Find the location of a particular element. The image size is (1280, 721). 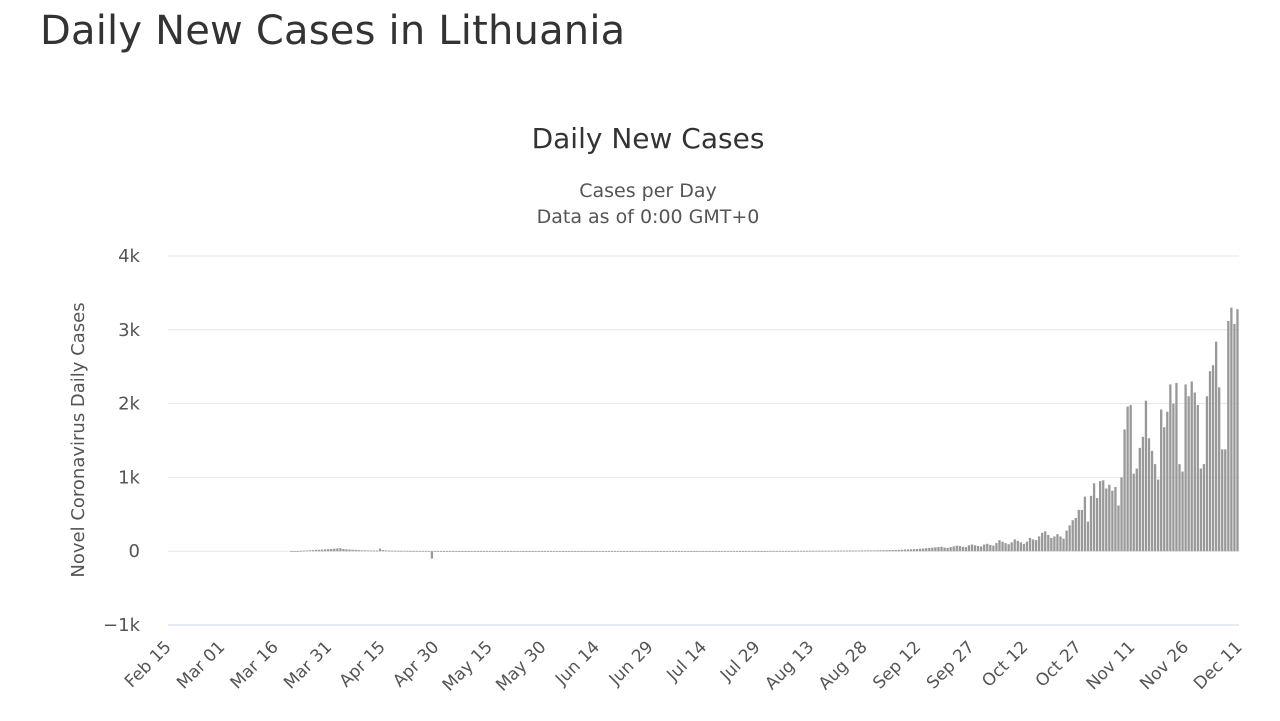

y-tick-label: −1k is located at coordinates (122, 625).